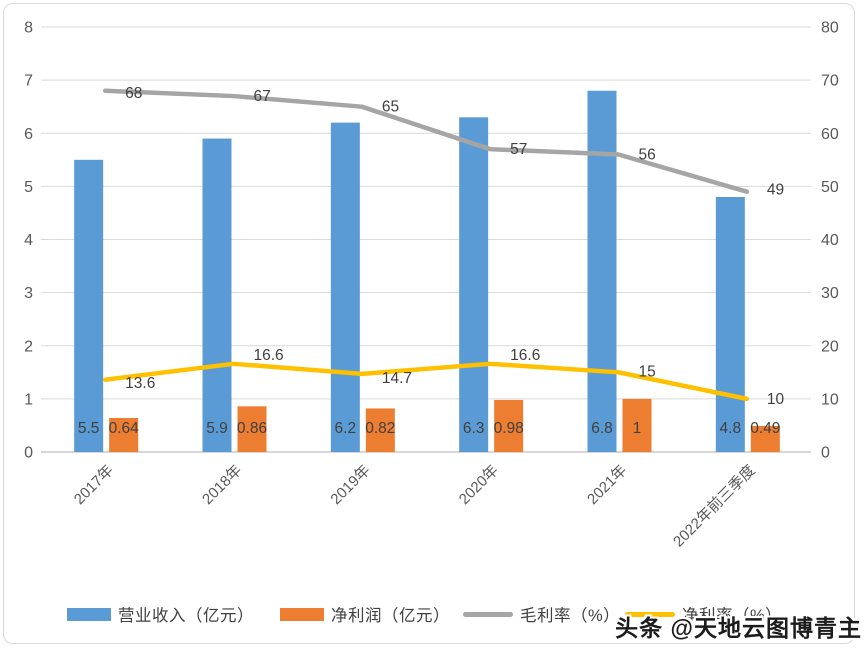 The image size is (864, 649). I want to click on line-label-gross-margin-line-2019年: 65, so click(390, 107).